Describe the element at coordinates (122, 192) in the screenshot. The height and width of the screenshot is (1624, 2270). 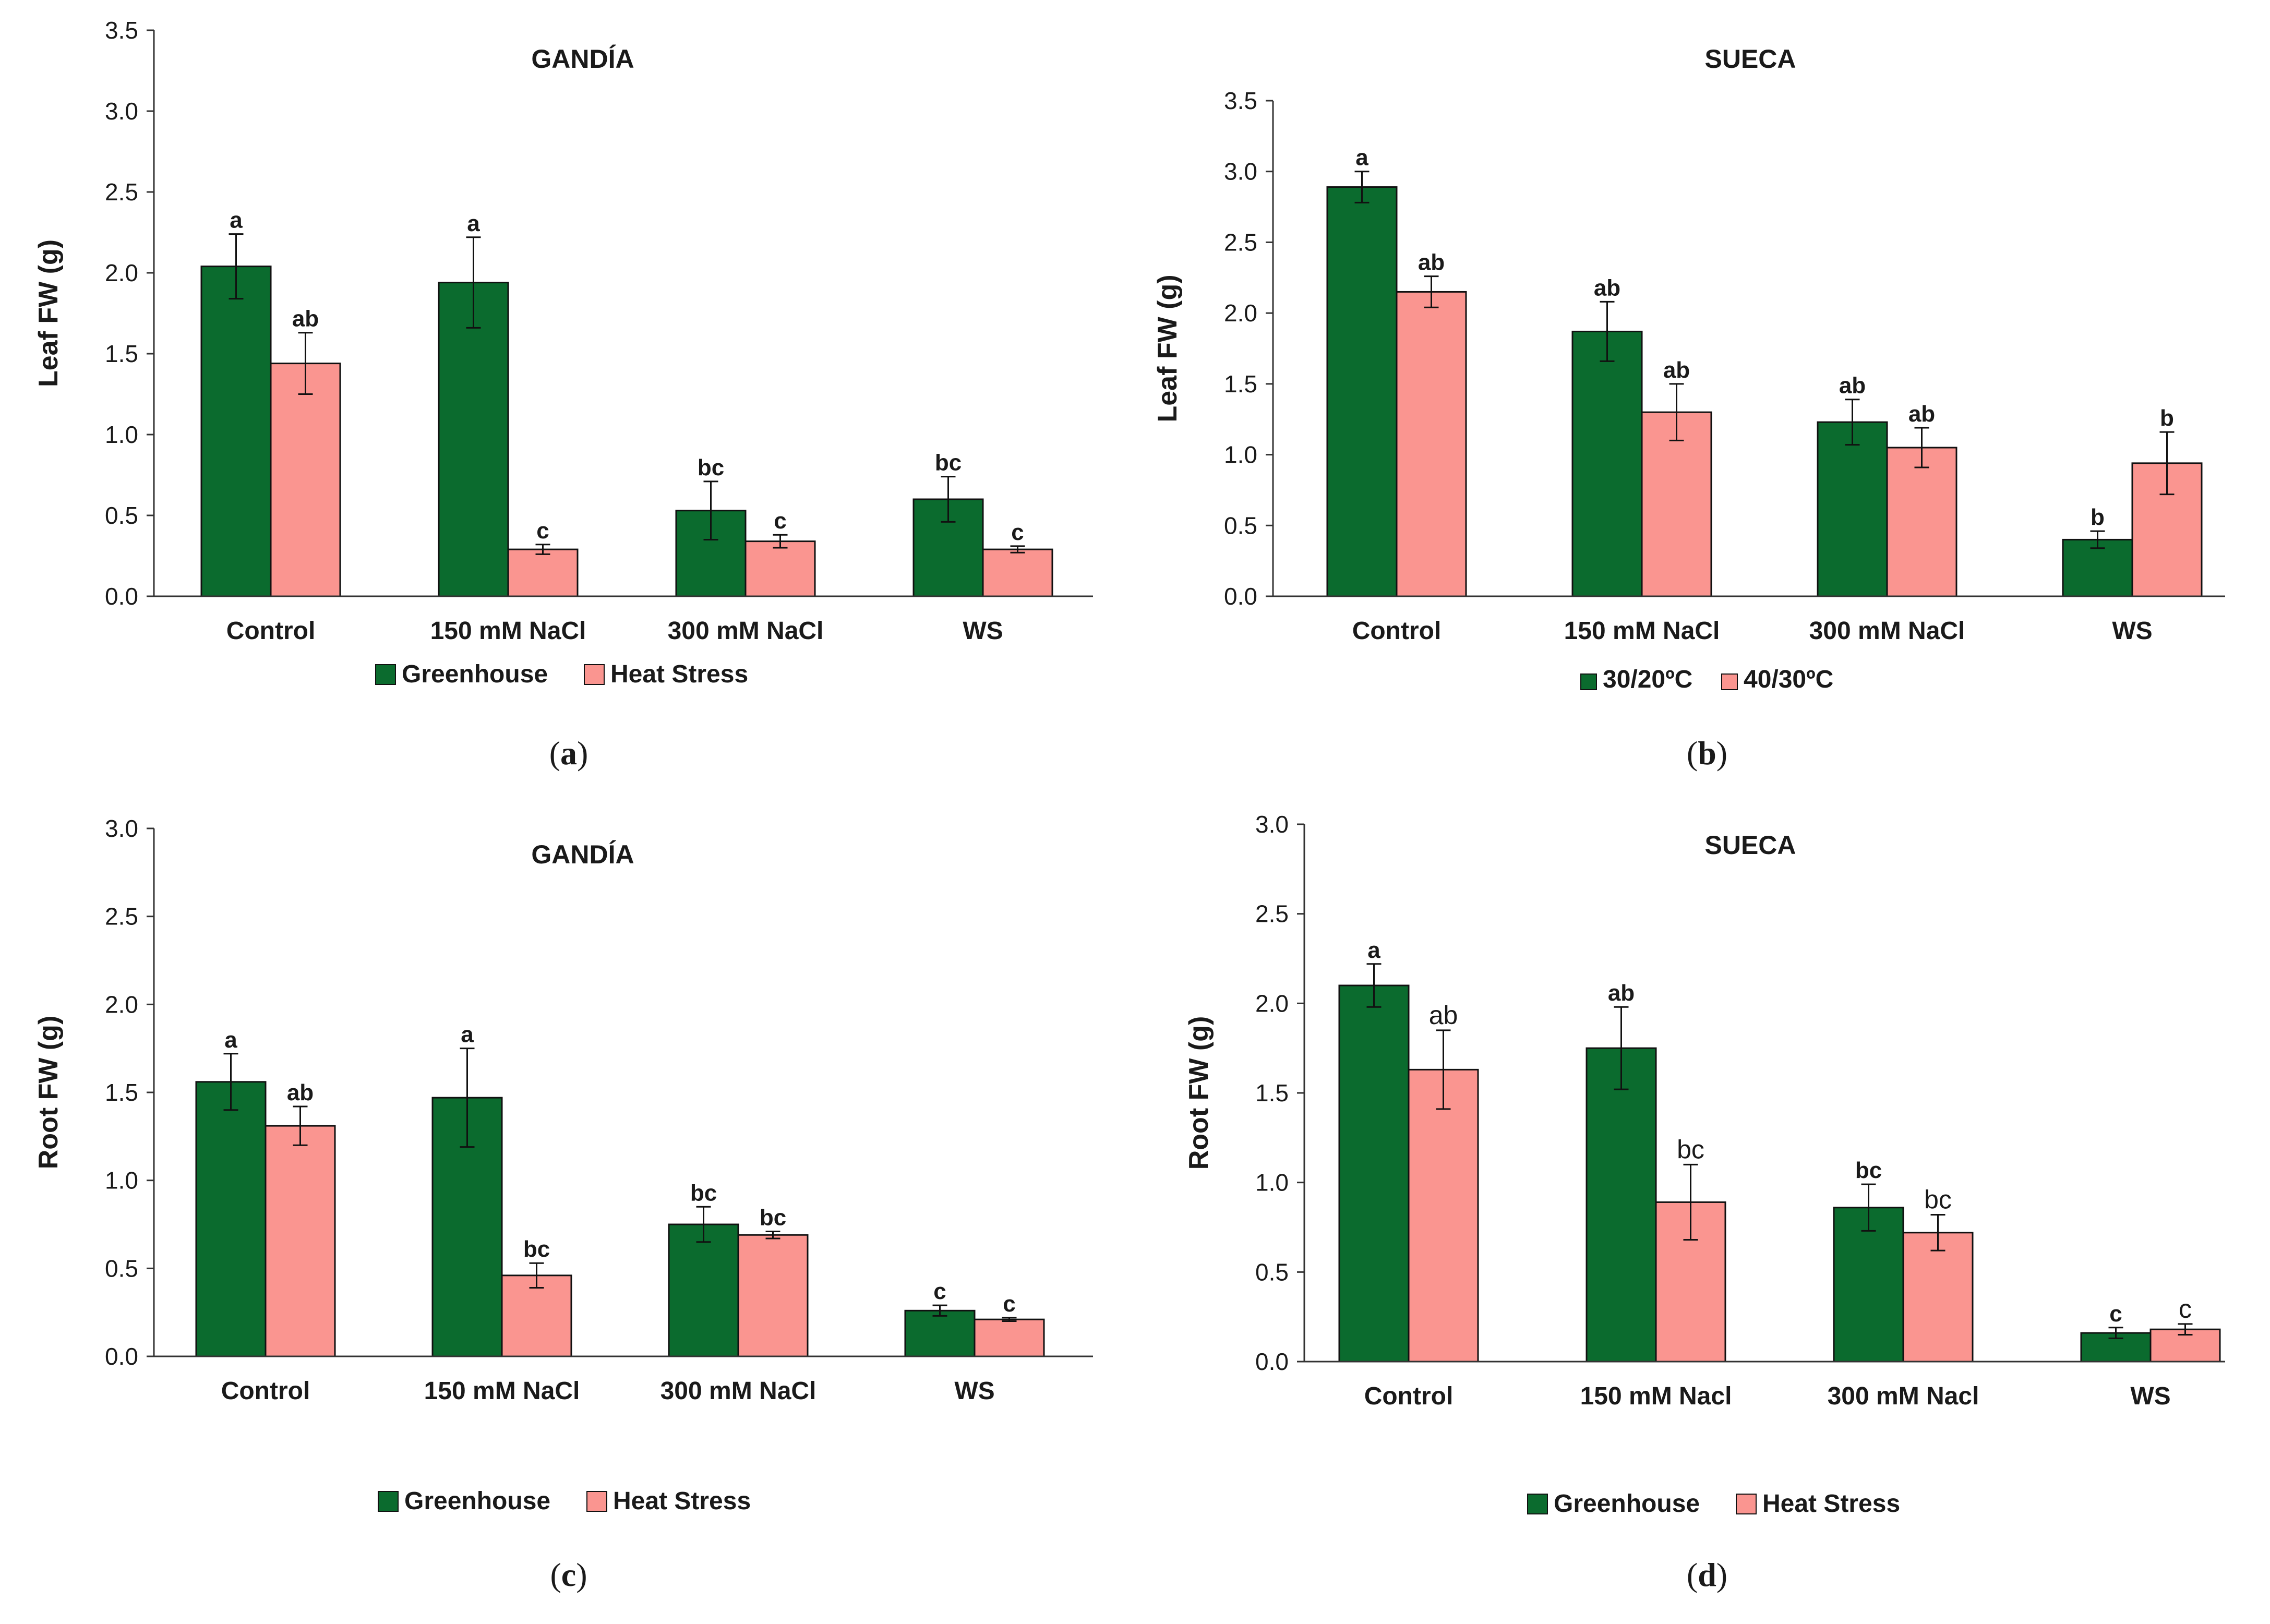
I see `panel-a-y-tick-label: 2.5` at that location.